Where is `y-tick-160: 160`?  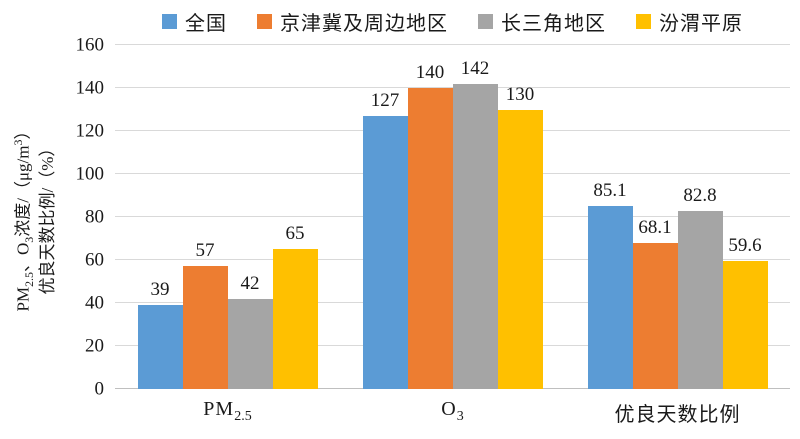 y-tick-160: 160 is located at coordinates (90, 45).